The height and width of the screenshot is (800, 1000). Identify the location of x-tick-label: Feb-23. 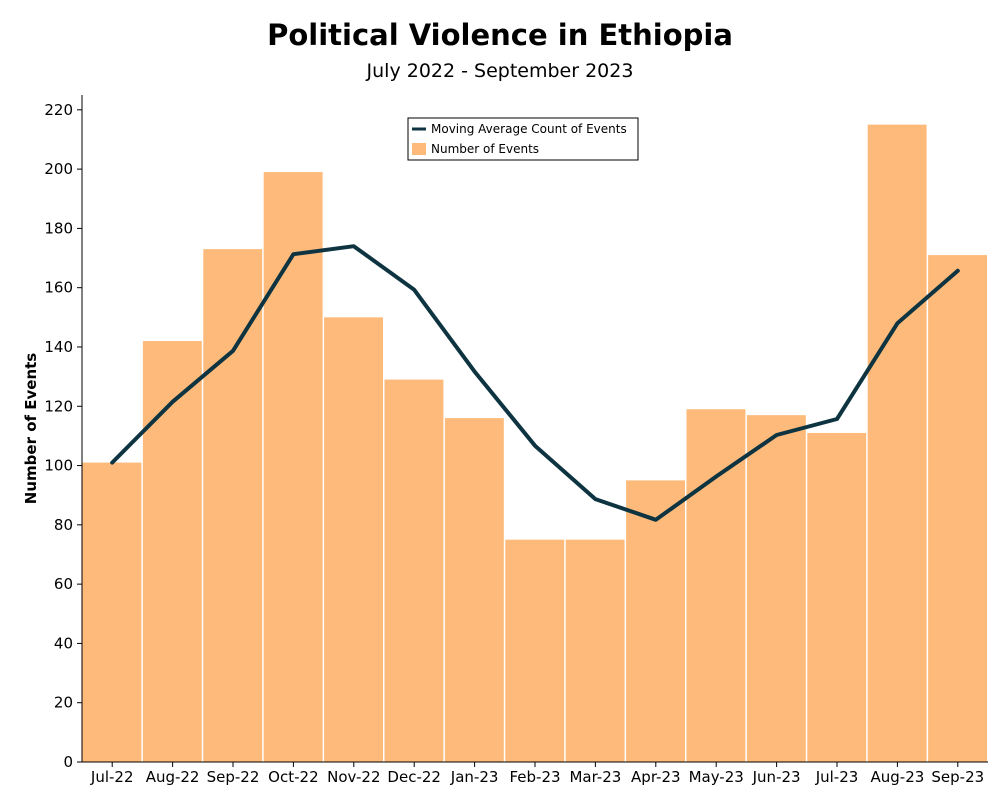
(534, 777).